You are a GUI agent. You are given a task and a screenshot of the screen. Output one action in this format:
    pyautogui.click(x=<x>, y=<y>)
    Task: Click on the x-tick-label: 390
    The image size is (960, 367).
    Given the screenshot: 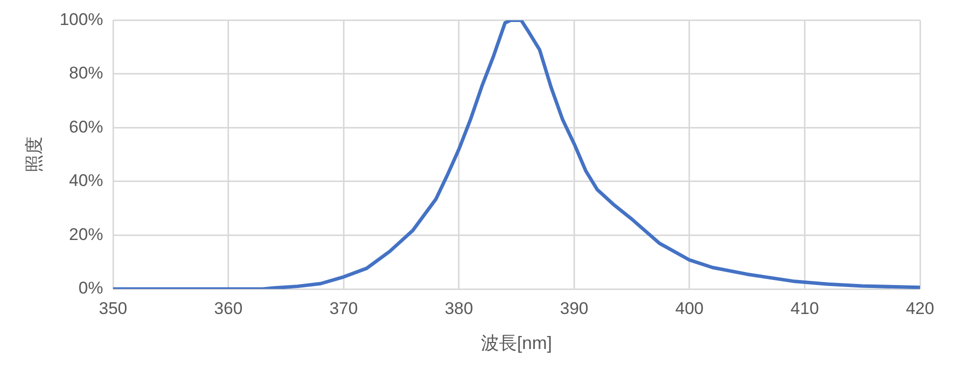 What is the action you would take?
    pyautogui.click(x=574, y=308)
    